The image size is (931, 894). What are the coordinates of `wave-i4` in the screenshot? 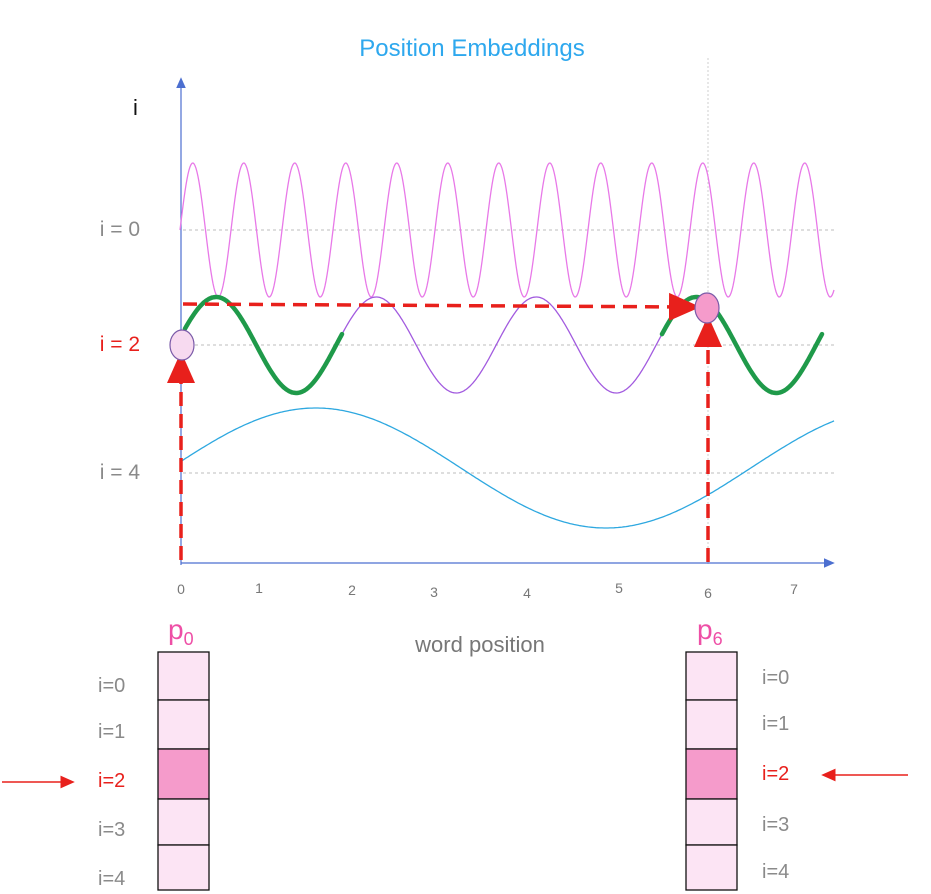 It's located at (507, 468).